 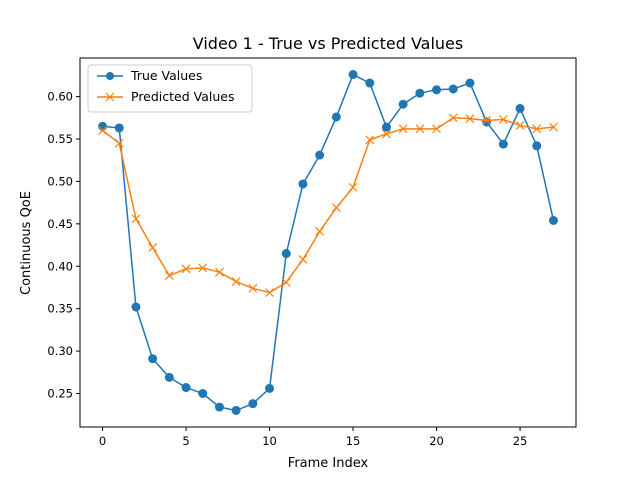 I want to click on x-tick-label: 5, so click(x=185, y=441).